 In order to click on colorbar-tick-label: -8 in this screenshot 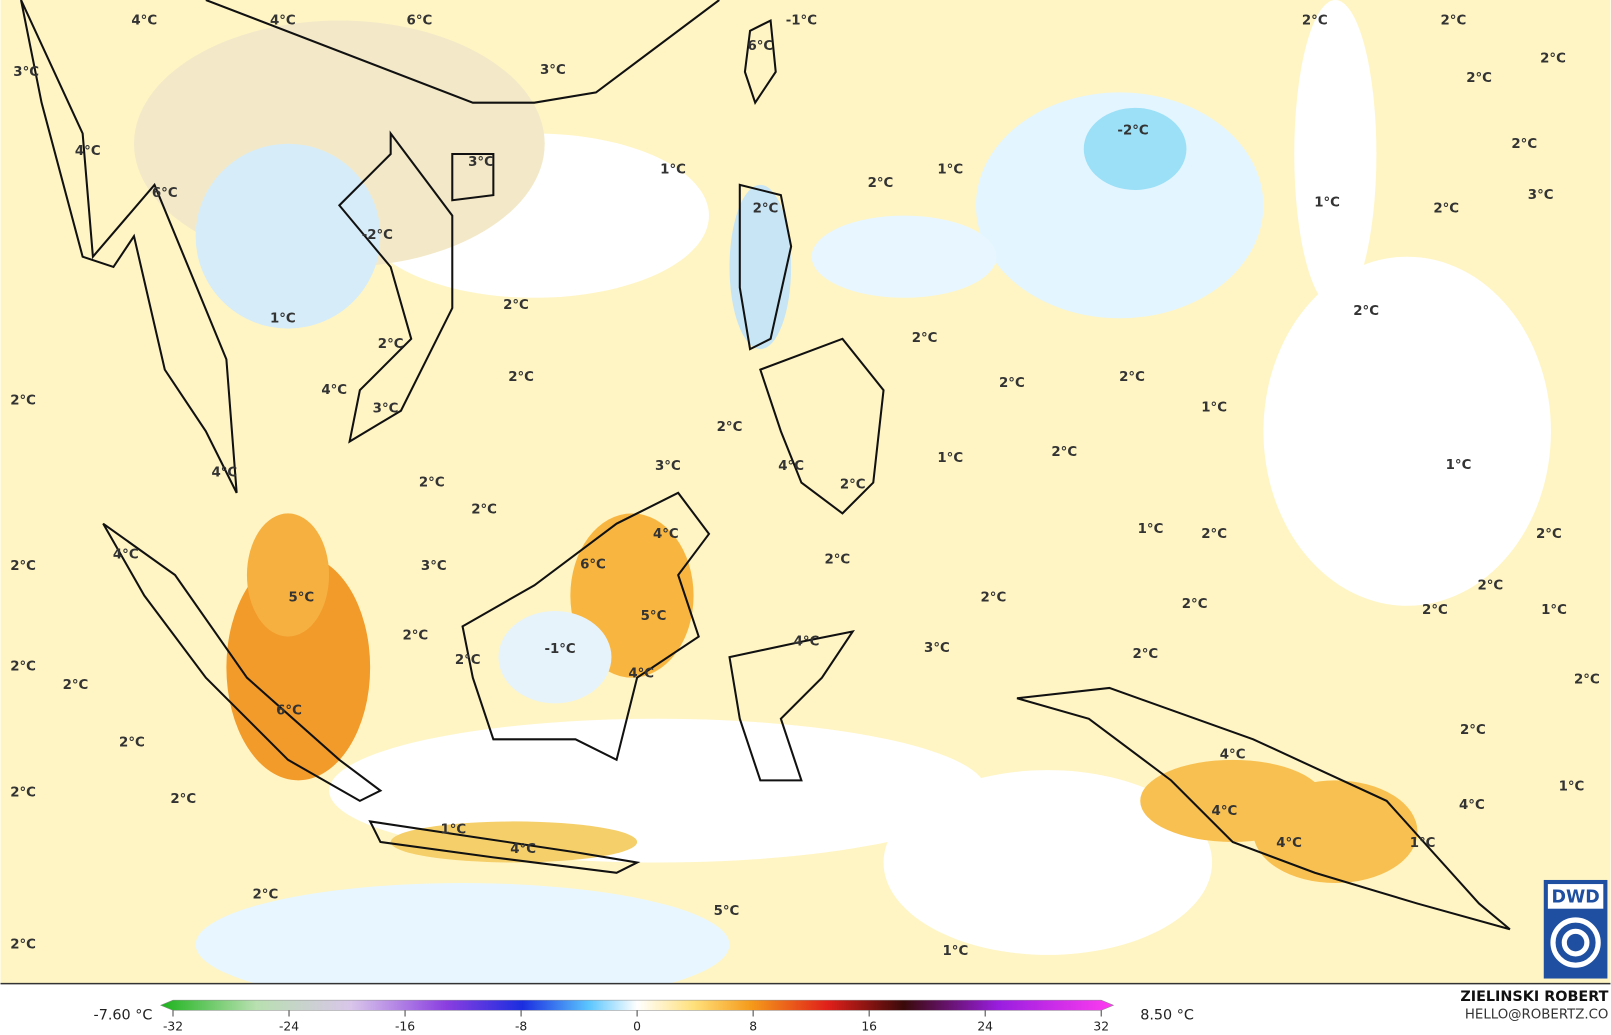, I will do `click(521, 1026)`.